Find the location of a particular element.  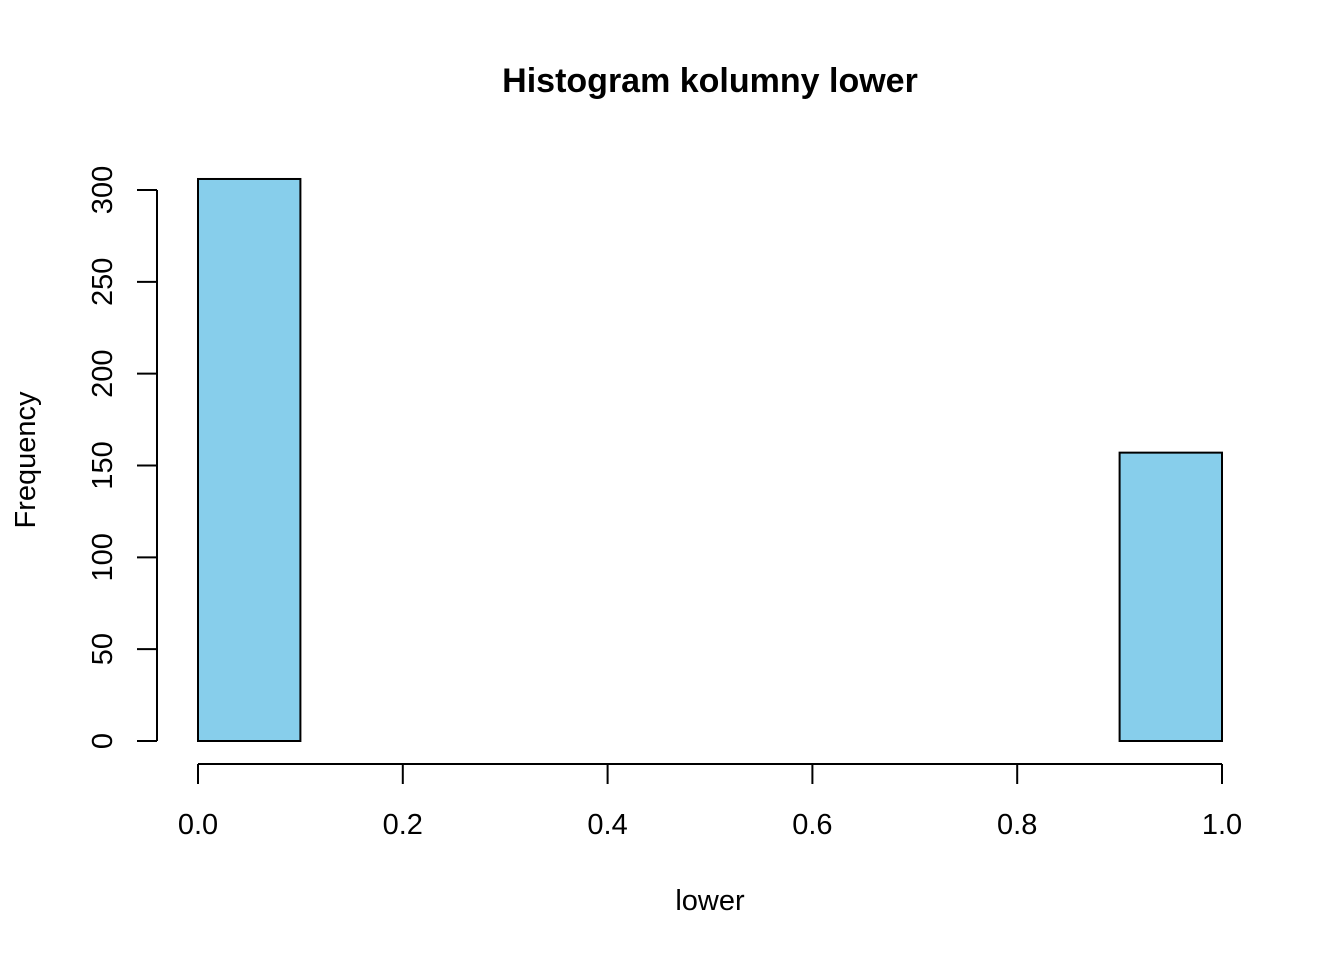

y-tick-label-0: 0 is located at coordinates (103, 741).